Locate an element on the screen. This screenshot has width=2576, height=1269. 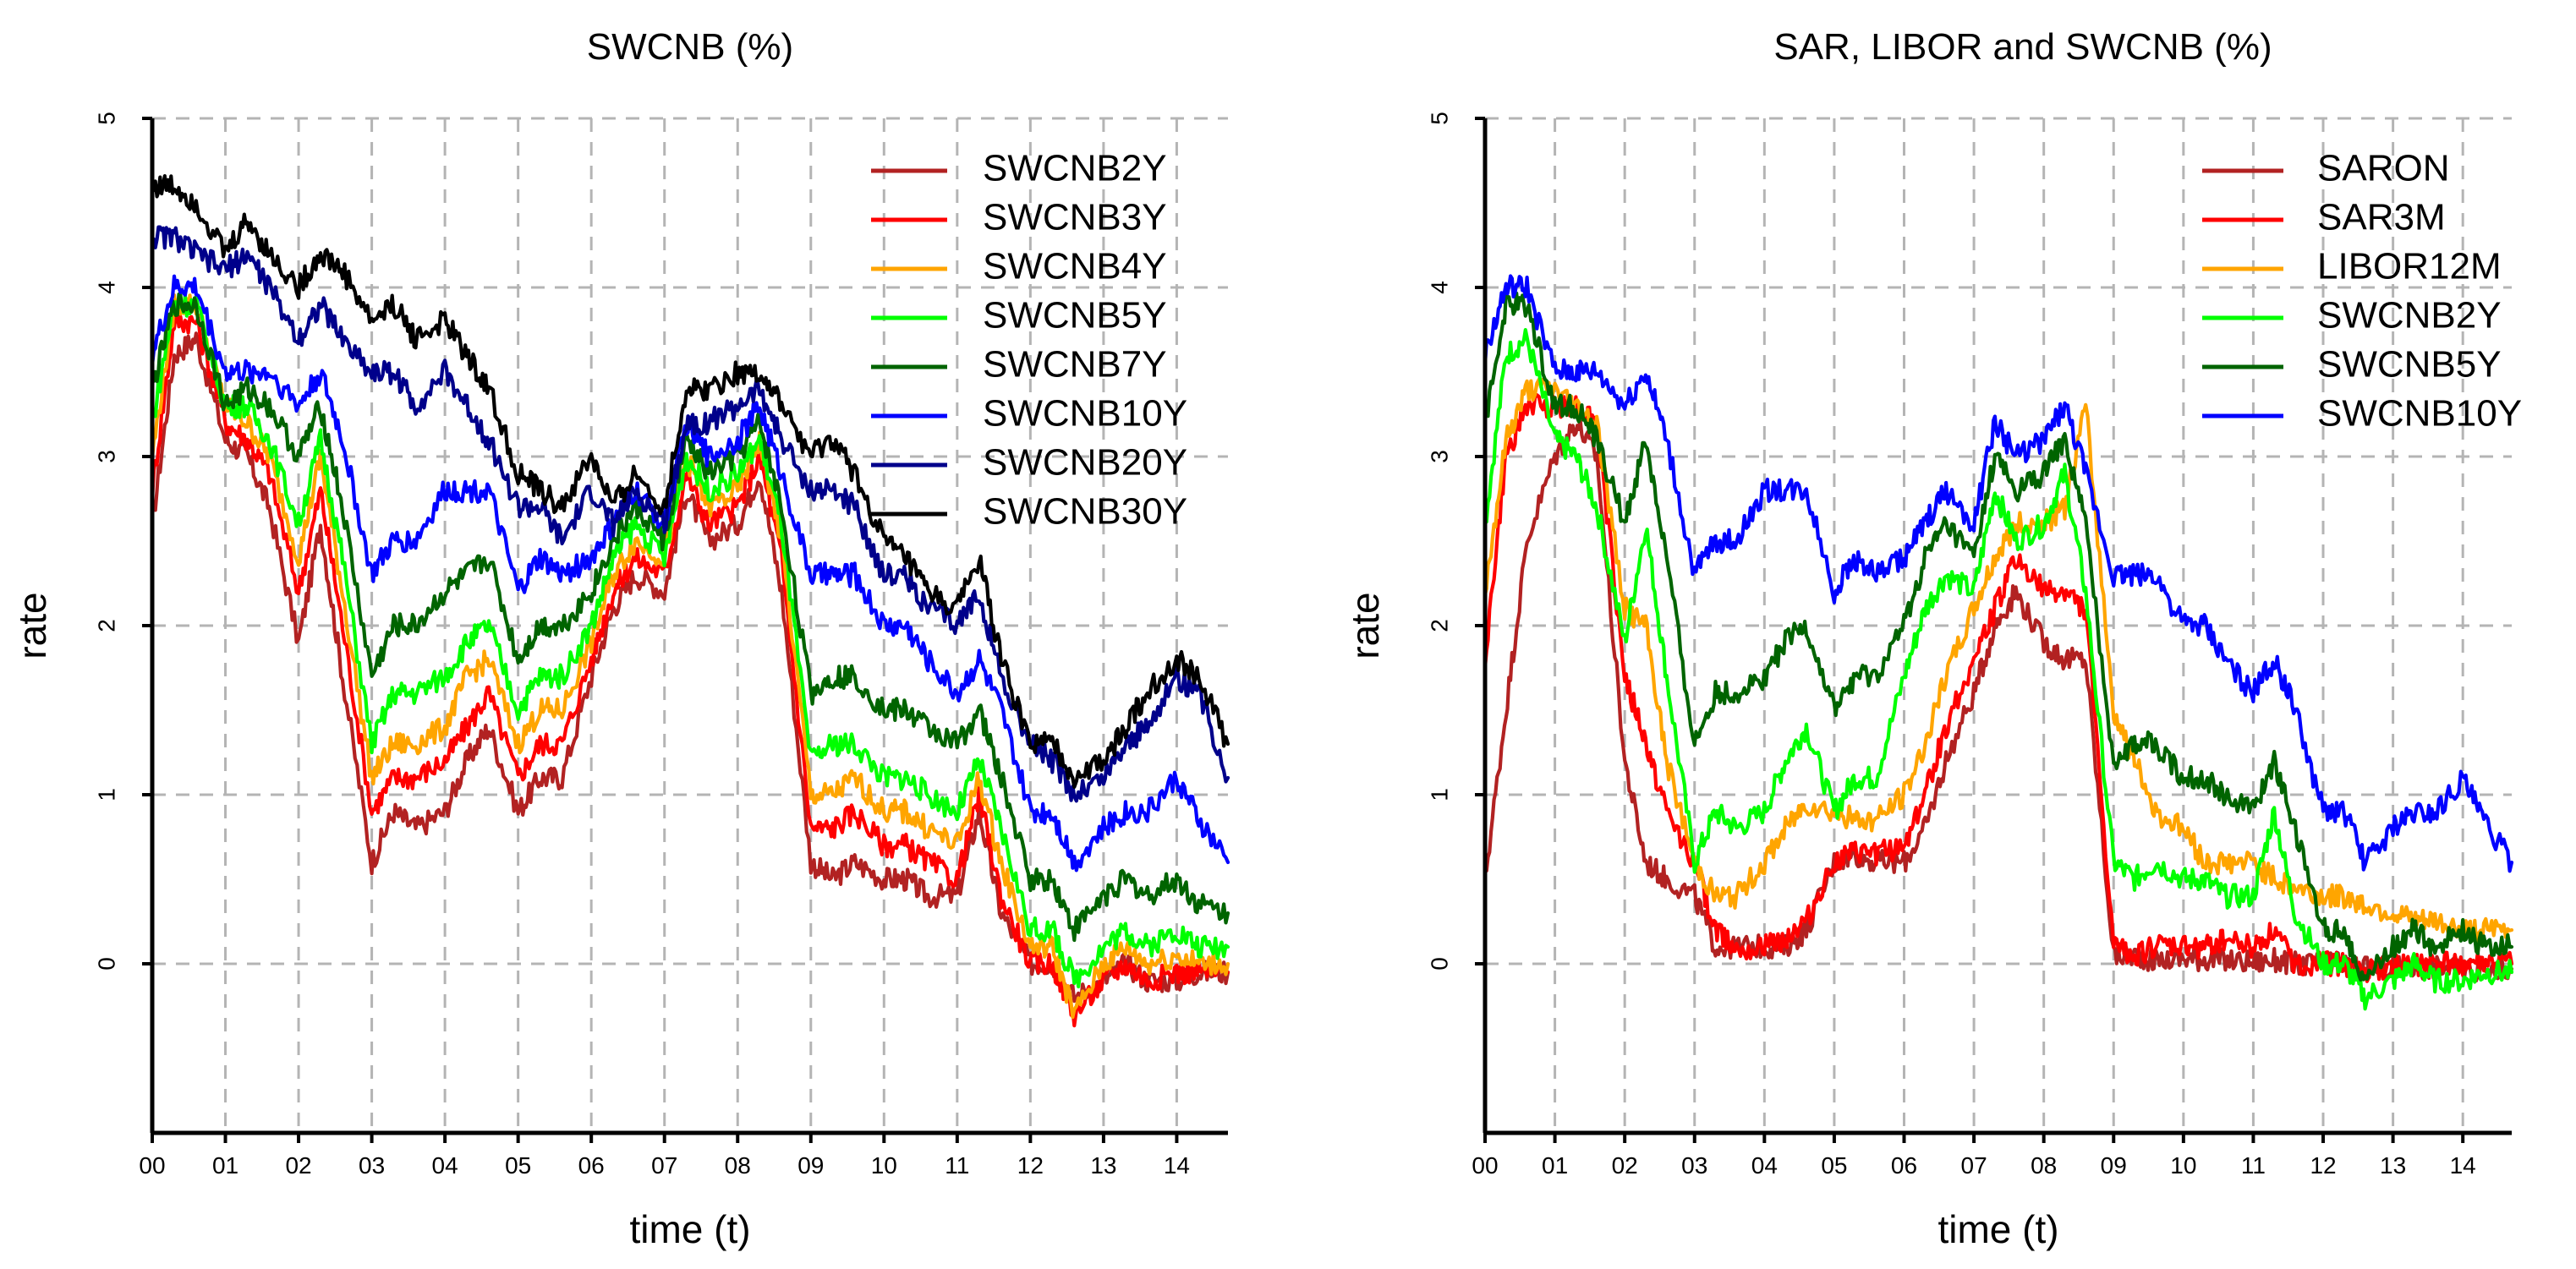
chart-title: SWCNB (%) is located at coordinates (690, 47).